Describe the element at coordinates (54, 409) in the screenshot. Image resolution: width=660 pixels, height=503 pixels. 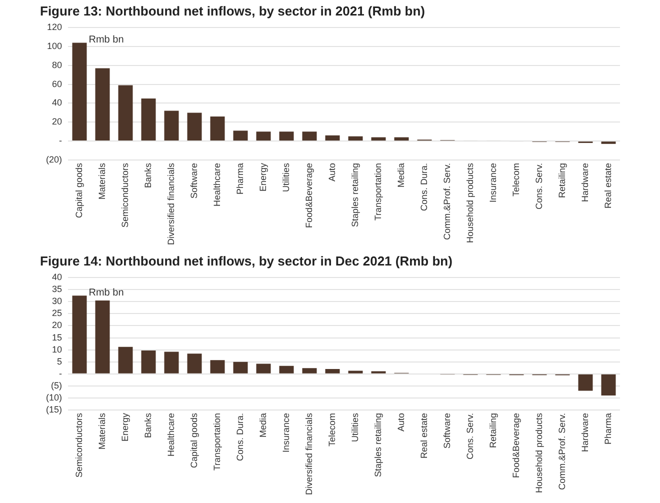
I see `y-tick-label: (15)` at that location.